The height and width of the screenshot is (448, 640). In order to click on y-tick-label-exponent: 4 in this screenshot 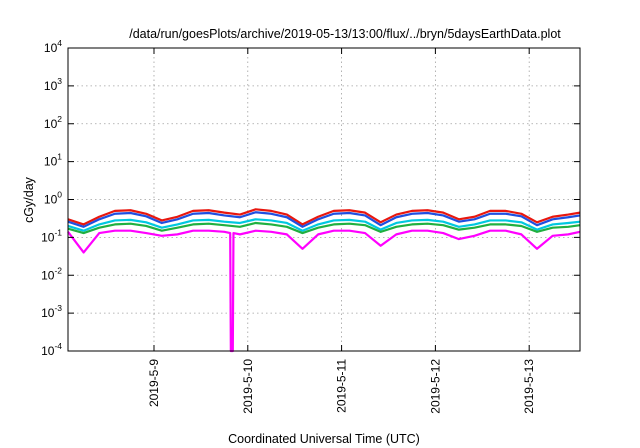, I will do `click(59, 43)`.